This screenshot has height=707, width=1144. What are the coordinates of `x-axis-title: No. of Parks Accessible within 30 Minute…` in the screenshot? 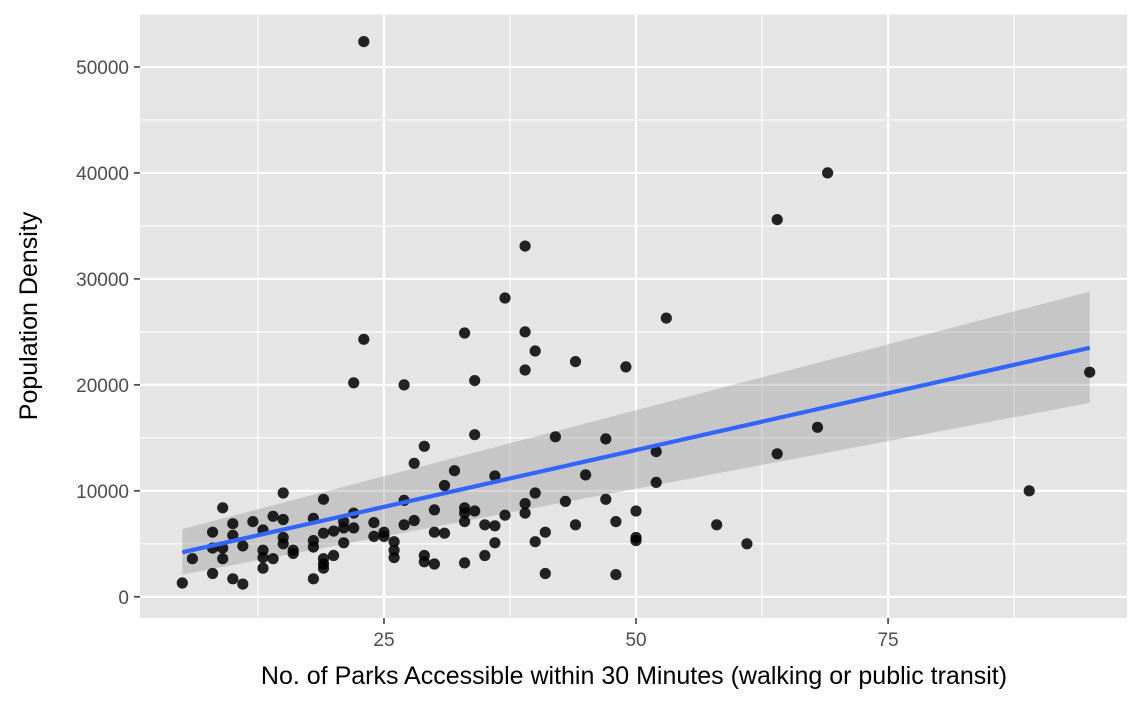 It's located at (634, 676).